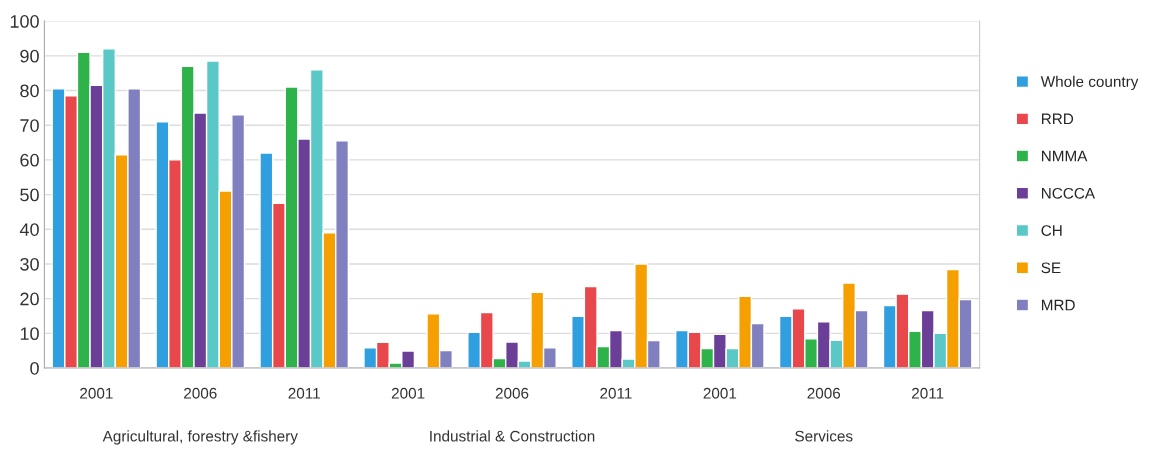 This screenshot has width=1169, height=470. Describe the element at coordinates (1051, 230) in the screenshot. I see `legend-label: CH` at that location.